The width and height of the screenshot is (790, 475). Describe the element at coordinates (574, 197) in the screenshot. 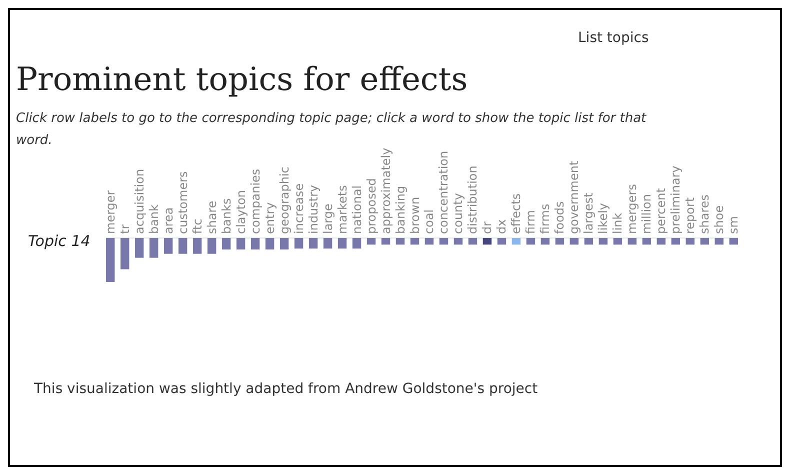

I see `x-tick-label: government` at that location.